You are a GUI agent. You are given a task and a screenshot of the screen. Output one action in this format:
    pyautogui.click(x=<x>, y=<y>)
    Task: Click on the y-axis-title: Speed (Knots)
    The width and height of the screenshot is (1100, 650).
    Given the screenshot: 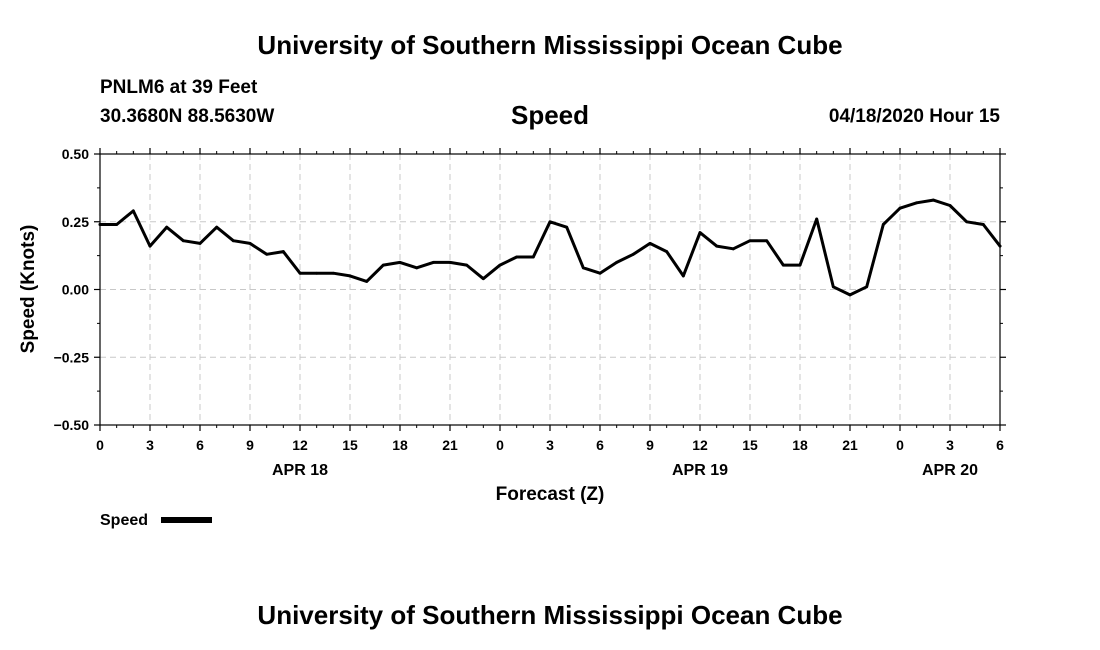 What is the action you would take?
    pyautogui.click(x=28, y=289)
    